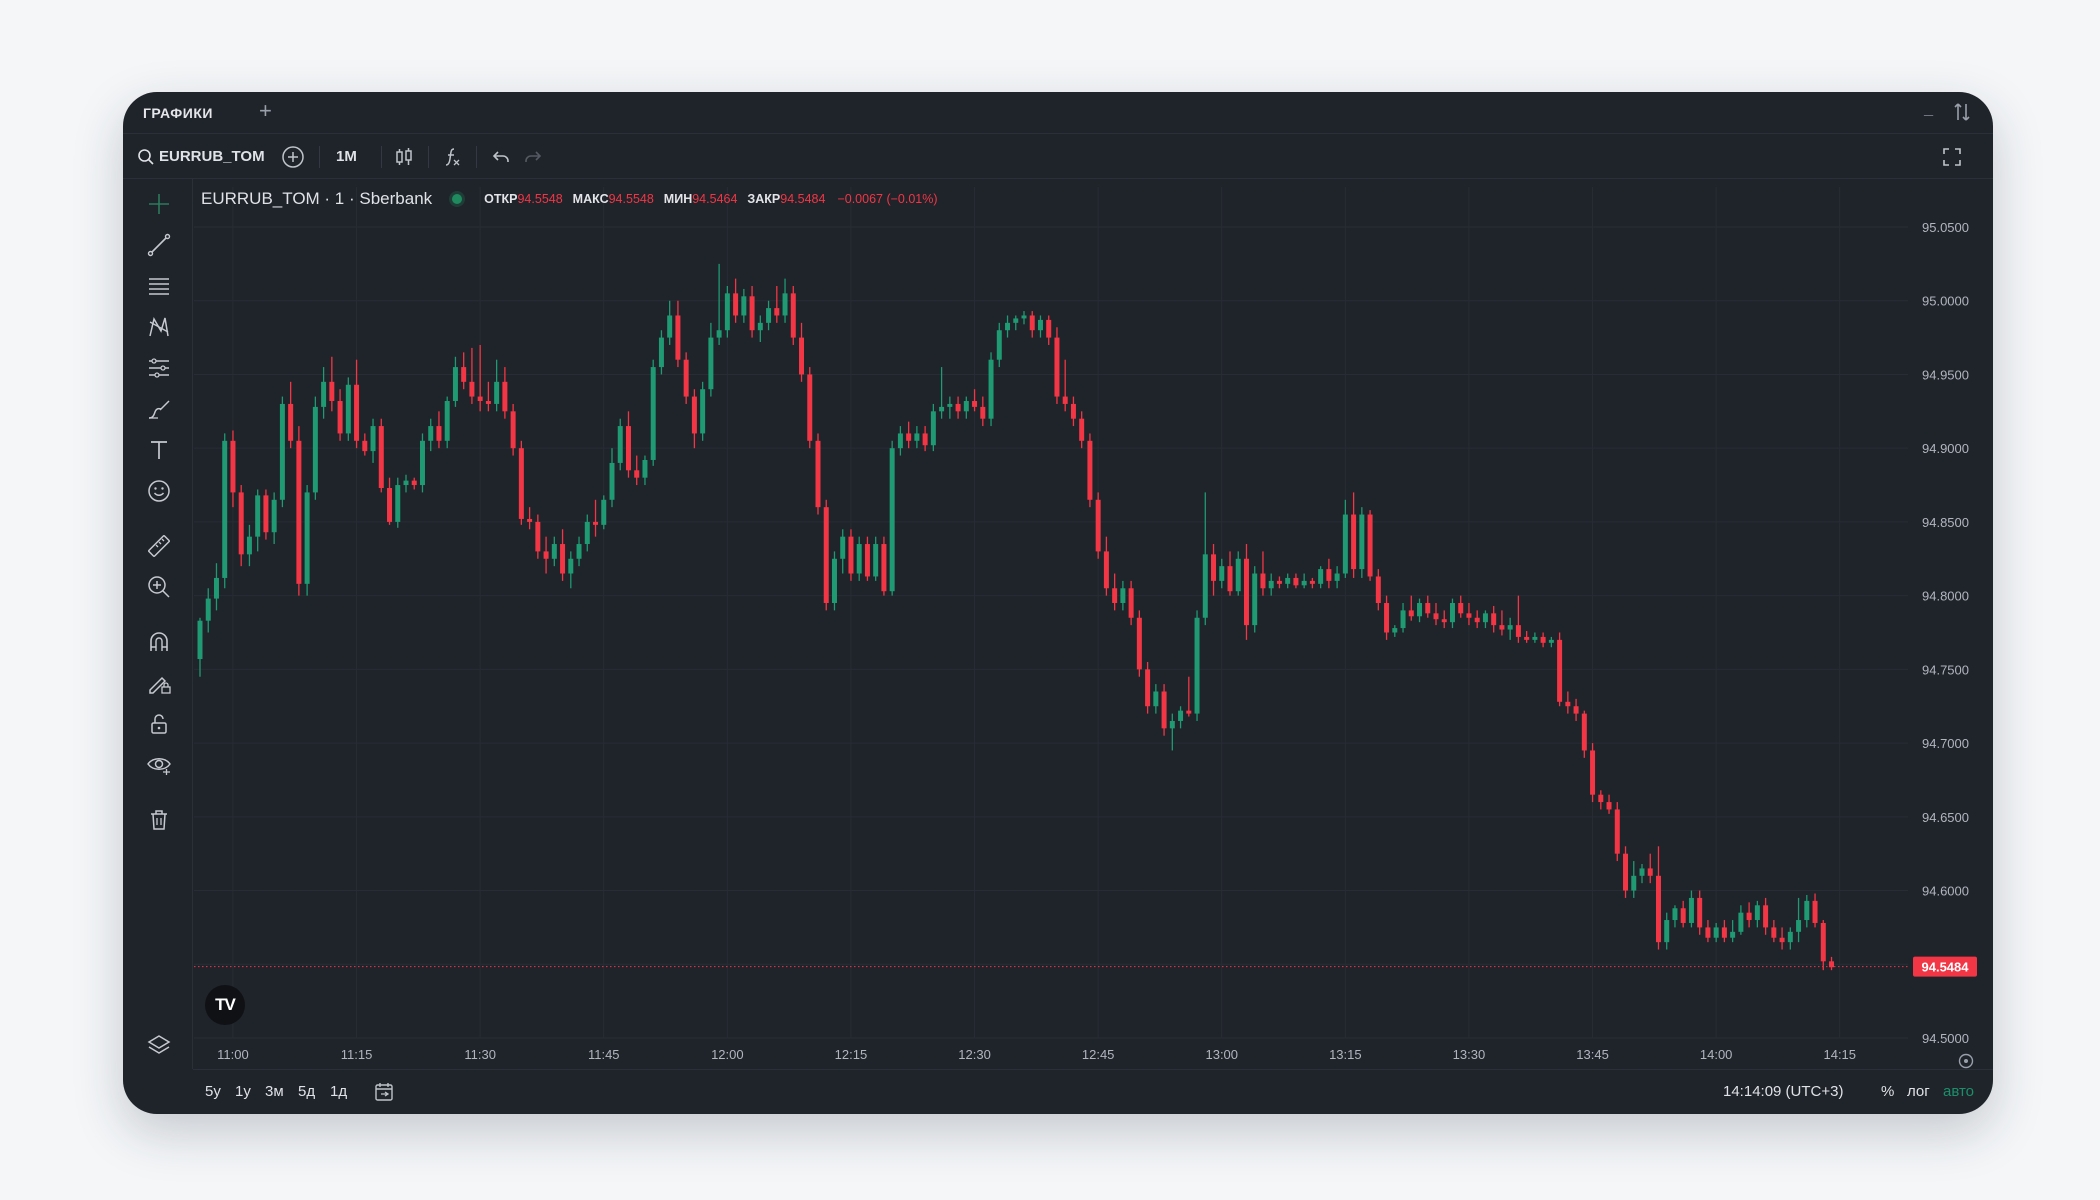 This screenshot has height=1200, width=2100. Describe the element at coordinates (265, 110) in the screenshot. I see `add-tab-button: +` at that location.